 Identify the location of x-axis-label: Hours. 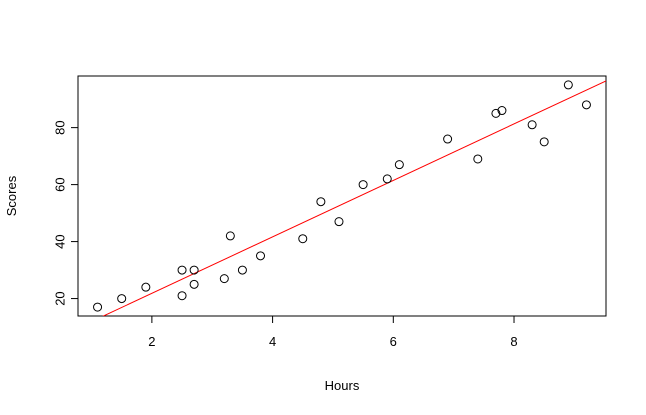
(342, 385).